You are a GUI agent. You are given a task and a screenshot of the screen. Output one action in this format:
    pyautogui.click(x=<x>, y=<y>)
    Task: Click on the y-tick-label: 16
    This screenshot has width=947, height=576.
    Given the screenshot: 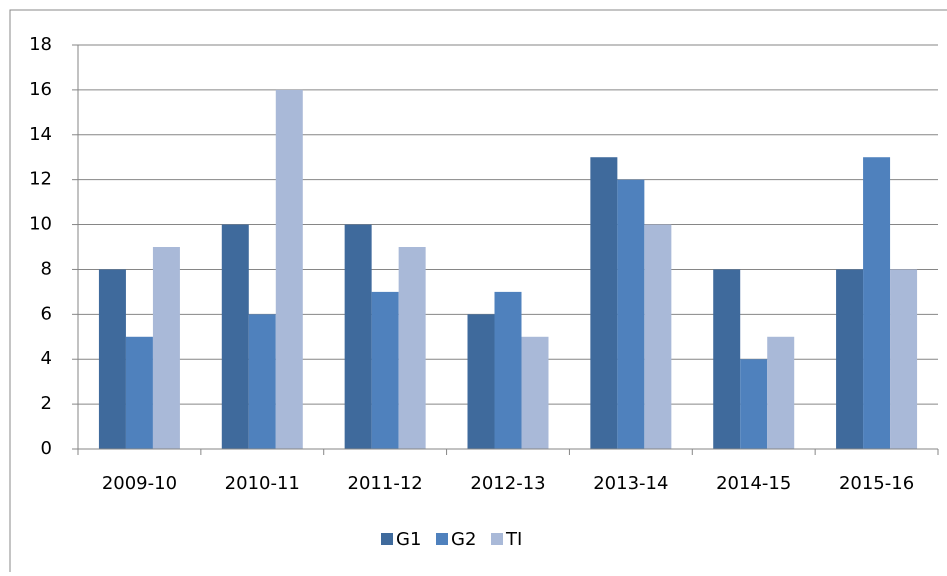 What is the action you would take?
    pyautogui.click(x=40, y=89)
    